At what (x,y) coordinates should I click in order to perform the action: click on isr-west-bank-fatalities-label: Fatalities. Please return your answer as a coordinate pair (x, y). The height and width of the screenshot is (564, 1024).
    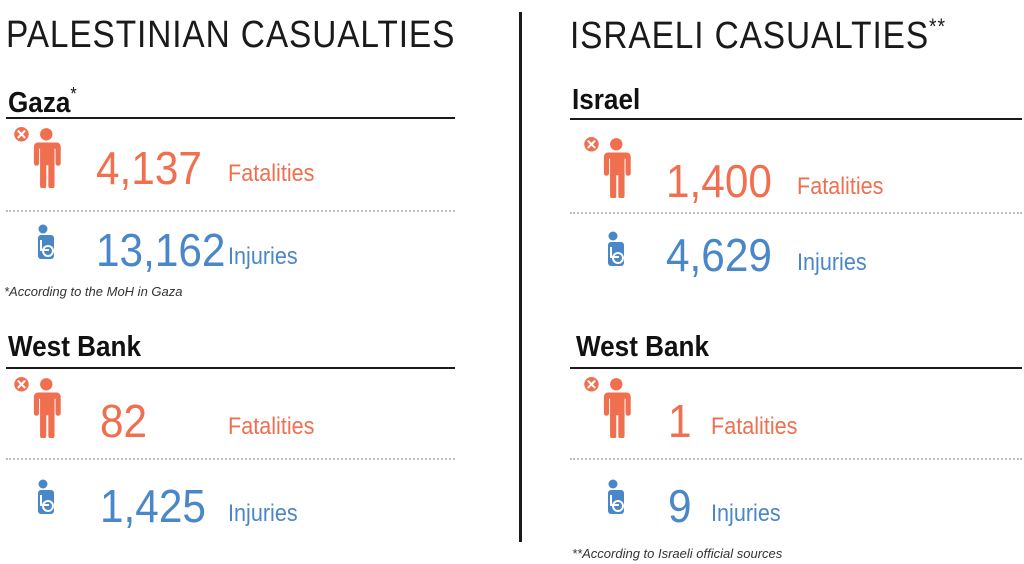
    Looking at the image, I should click on (754, 426).